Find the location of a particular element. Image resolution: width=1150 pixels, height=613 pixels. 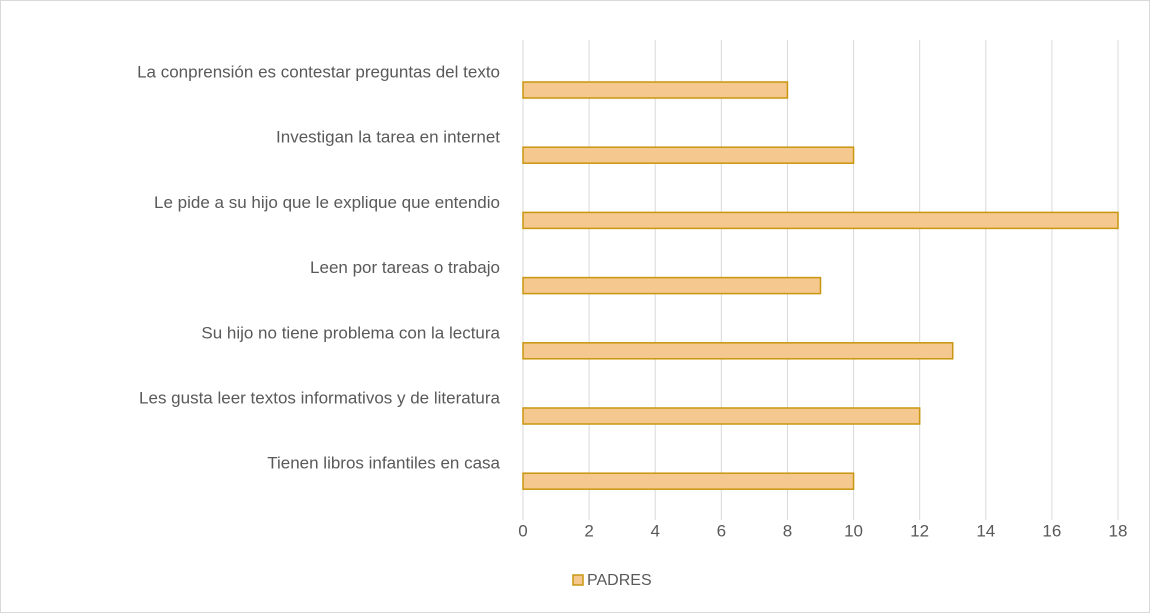

legend-label: PADRES is located at coordinates (619, 580).